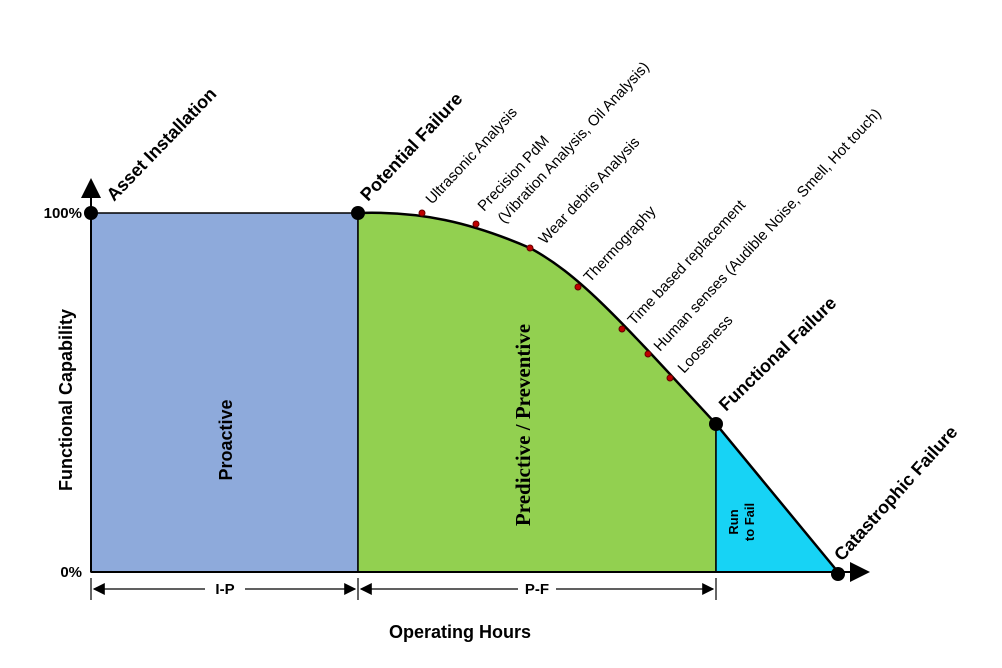 This screenshot has height=668, width=1002. What do you see at coordinates (161, 144) in the screenshot?
I see `milestone-label: Asset Installation` at bounding box center [161, 144].